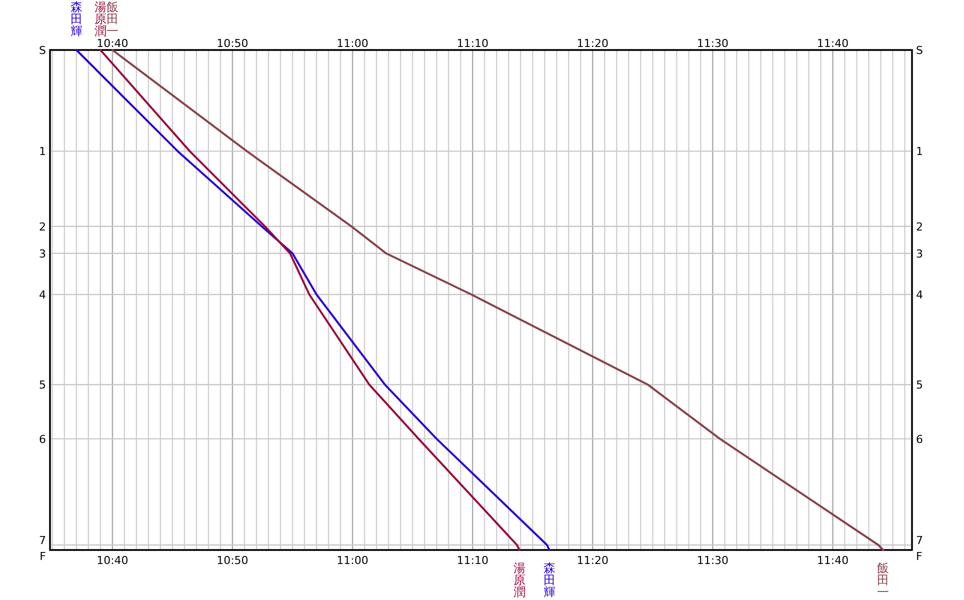  Describe the element at coordinates (232, 560) in the screenshot. I see `x-tick-label: 10:50` at that location.